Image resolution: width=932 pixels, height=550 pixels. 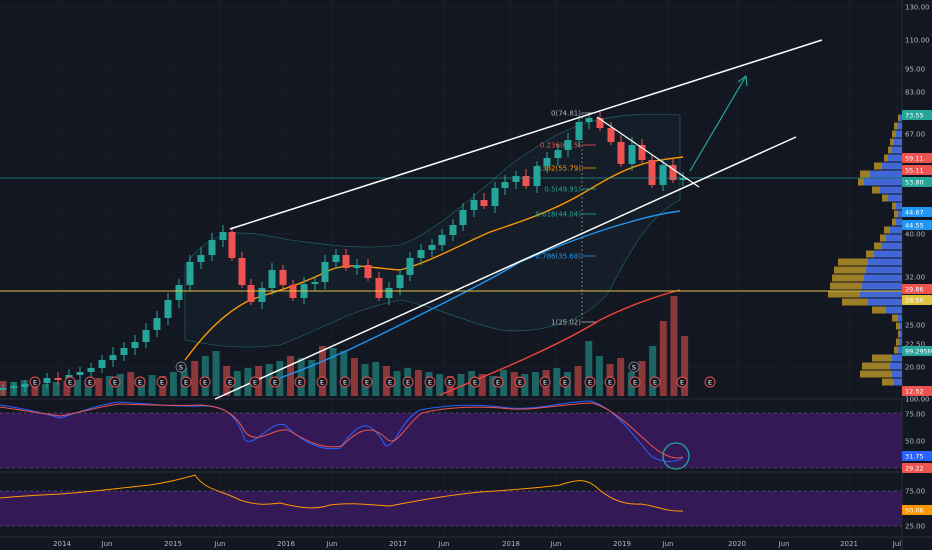 What do you see at coordinates (914, 116) in the screenshot?
I see `svg-text: 73.55` at bounding box center [914, 116].